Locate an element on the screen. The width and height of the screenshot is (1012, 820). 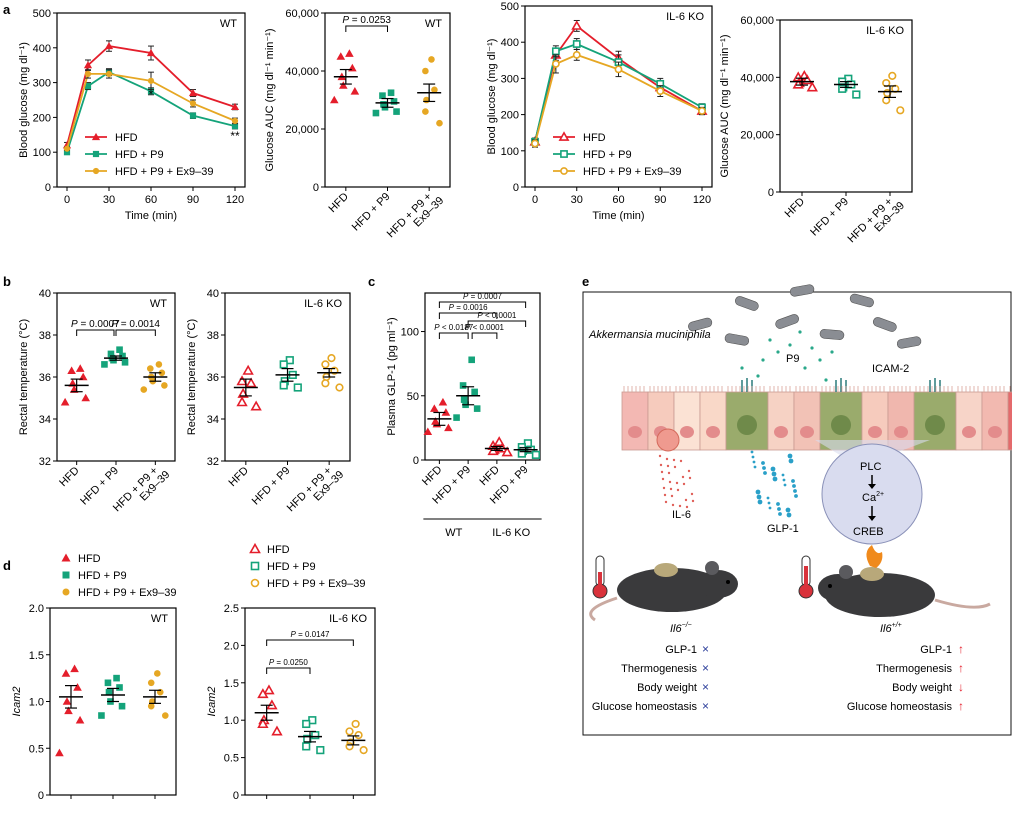
il6-ko-genotype: Il6−/− is located at coordinates (681, 628).